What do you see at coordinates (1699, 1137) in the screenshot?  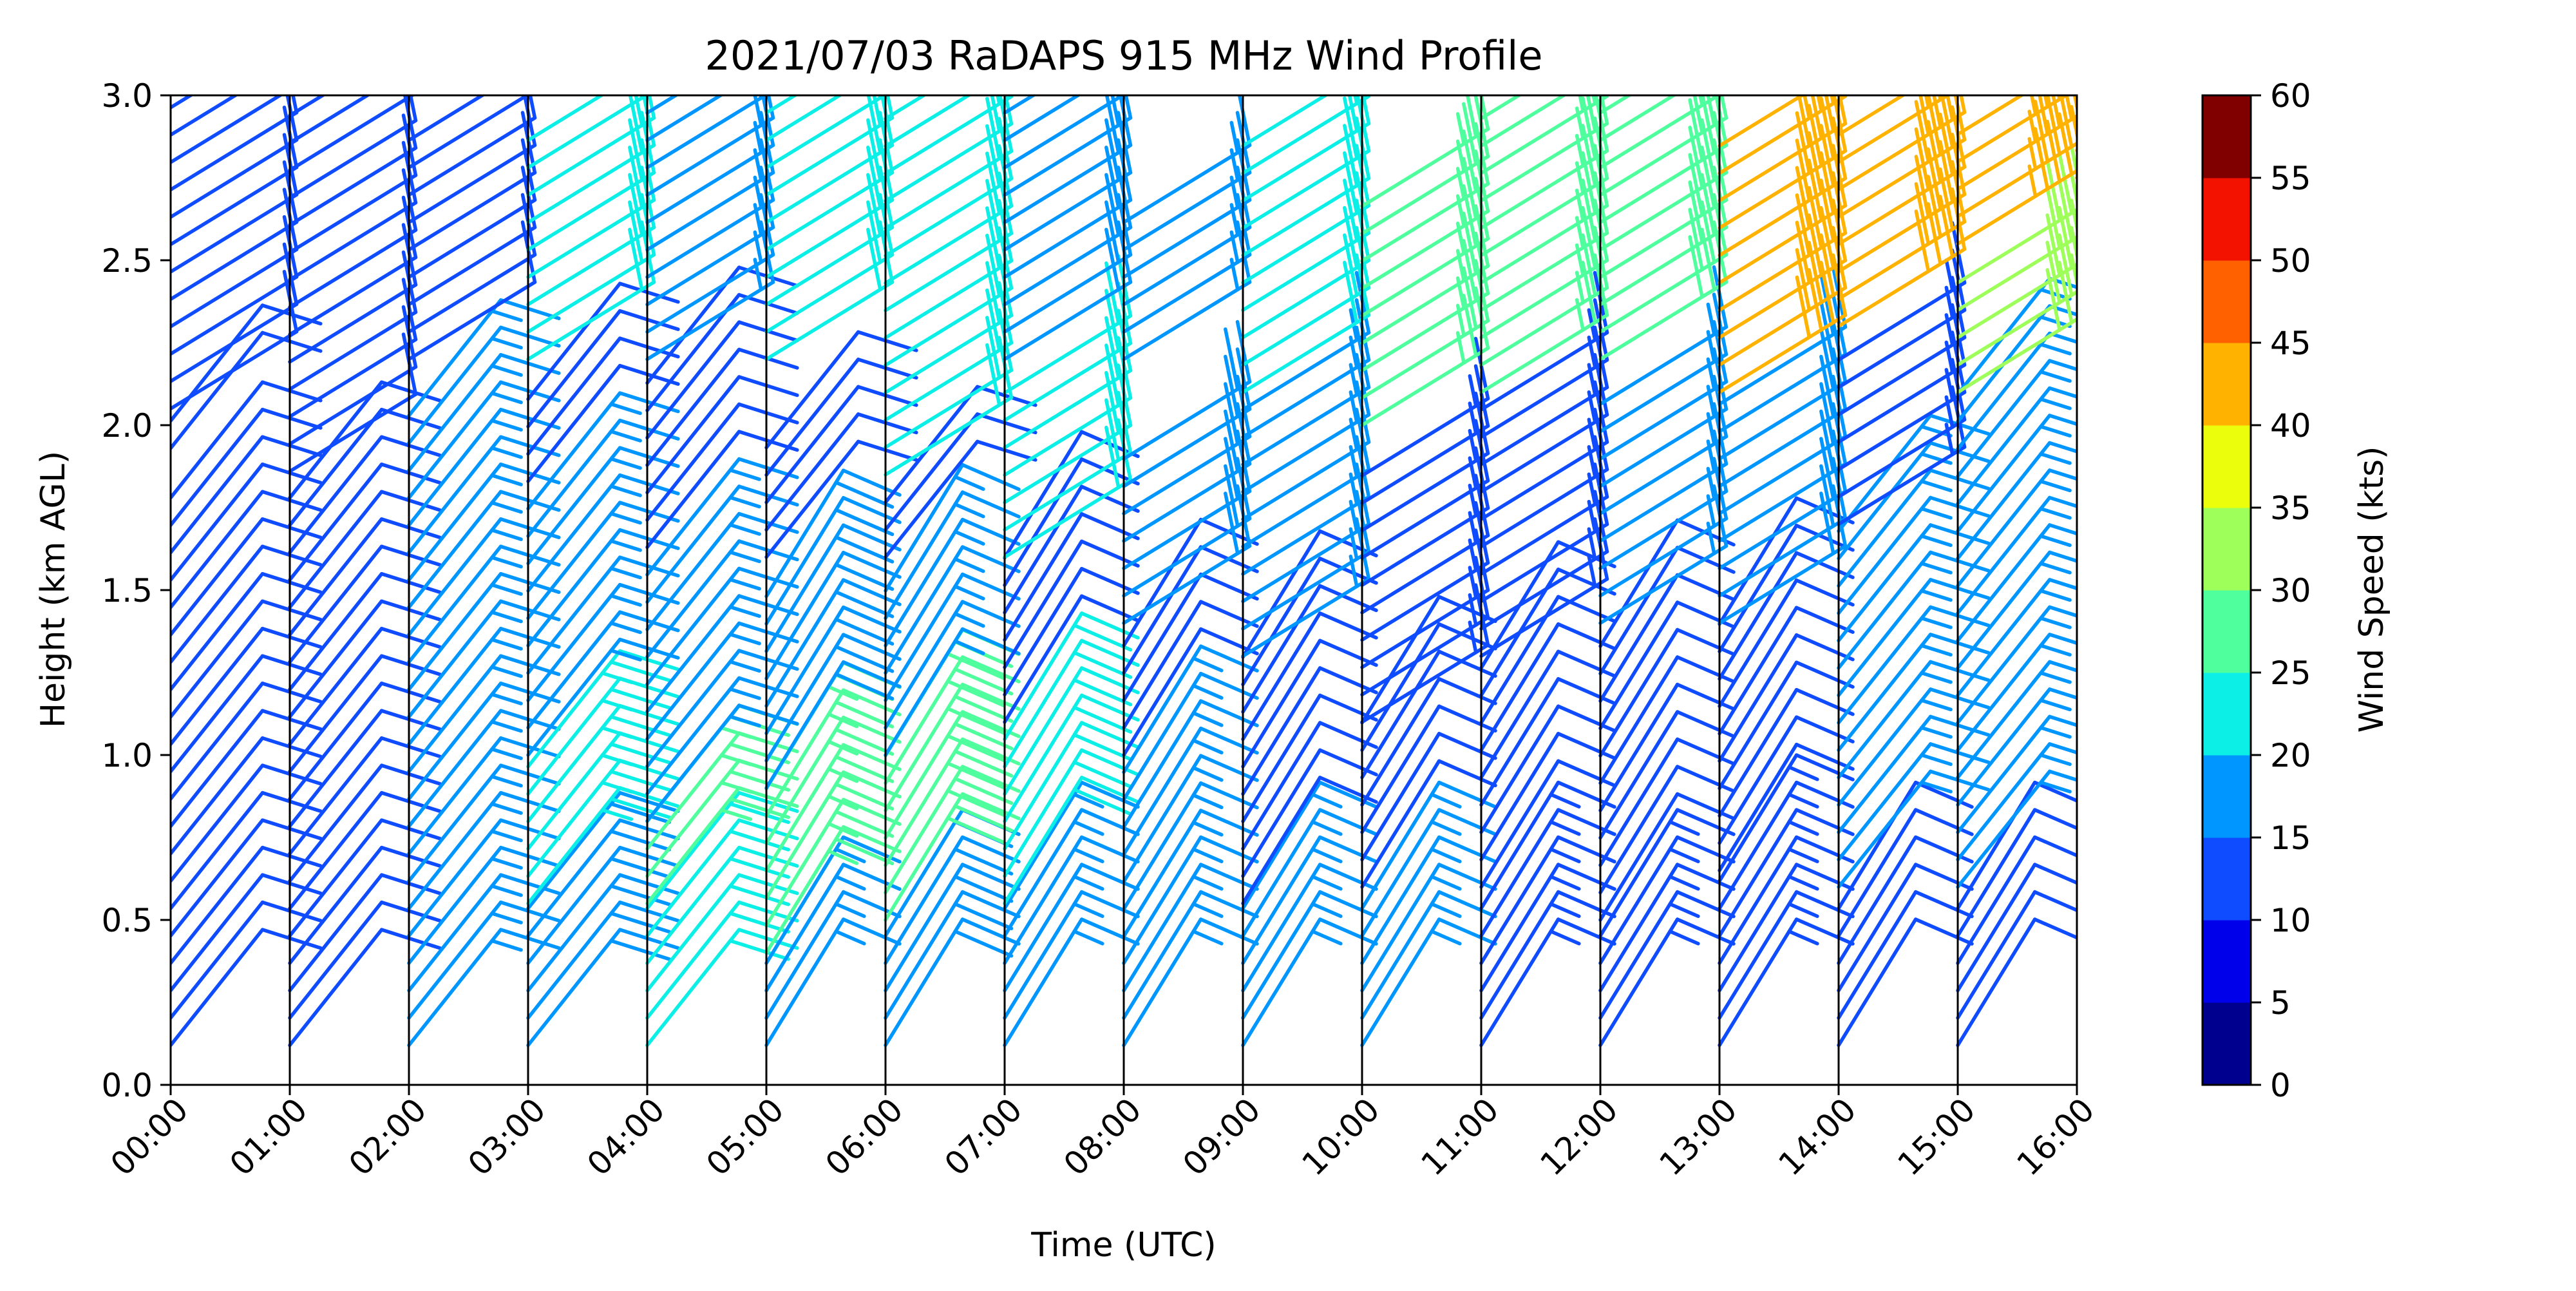 I see `x-tick-label: 13:00` at bounding box center [1699, 1137].